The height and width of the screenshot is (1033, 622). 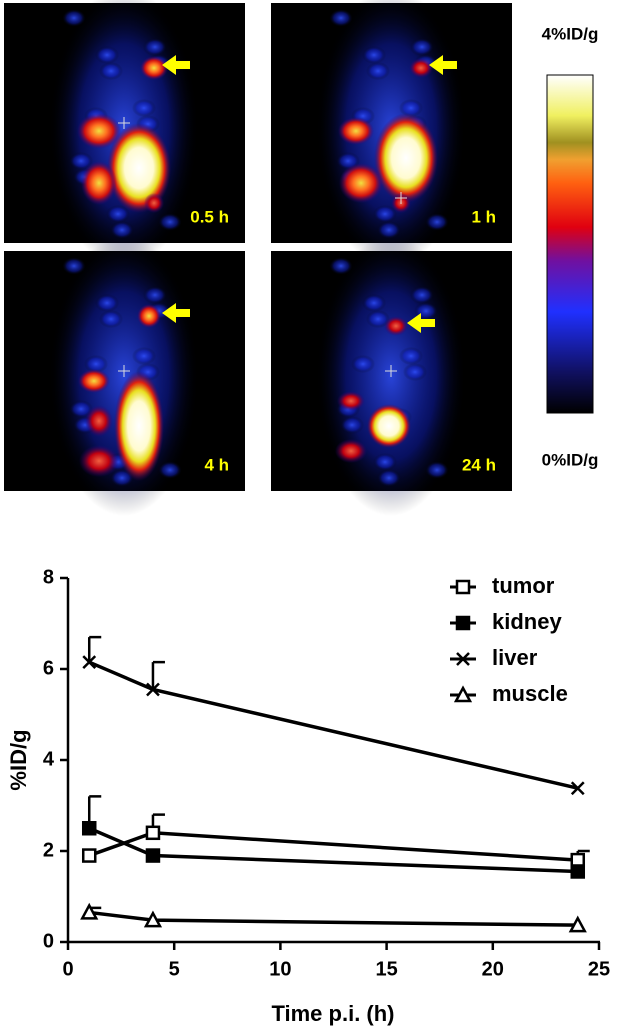 I want to click on legend-label: tumor, so click(x=523, y=585).